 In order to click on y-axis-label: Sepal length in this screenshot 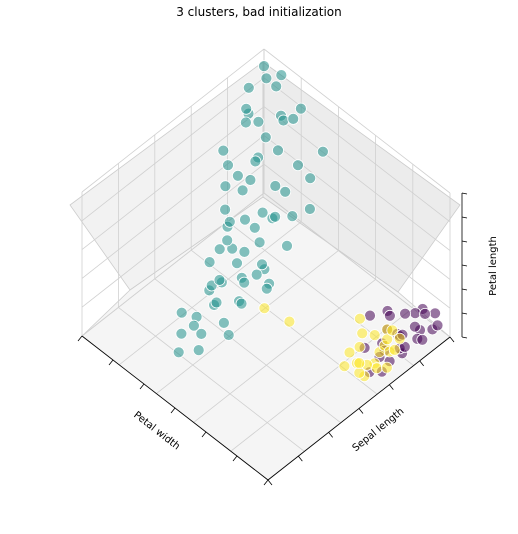, I will do `click(379, 430)`.